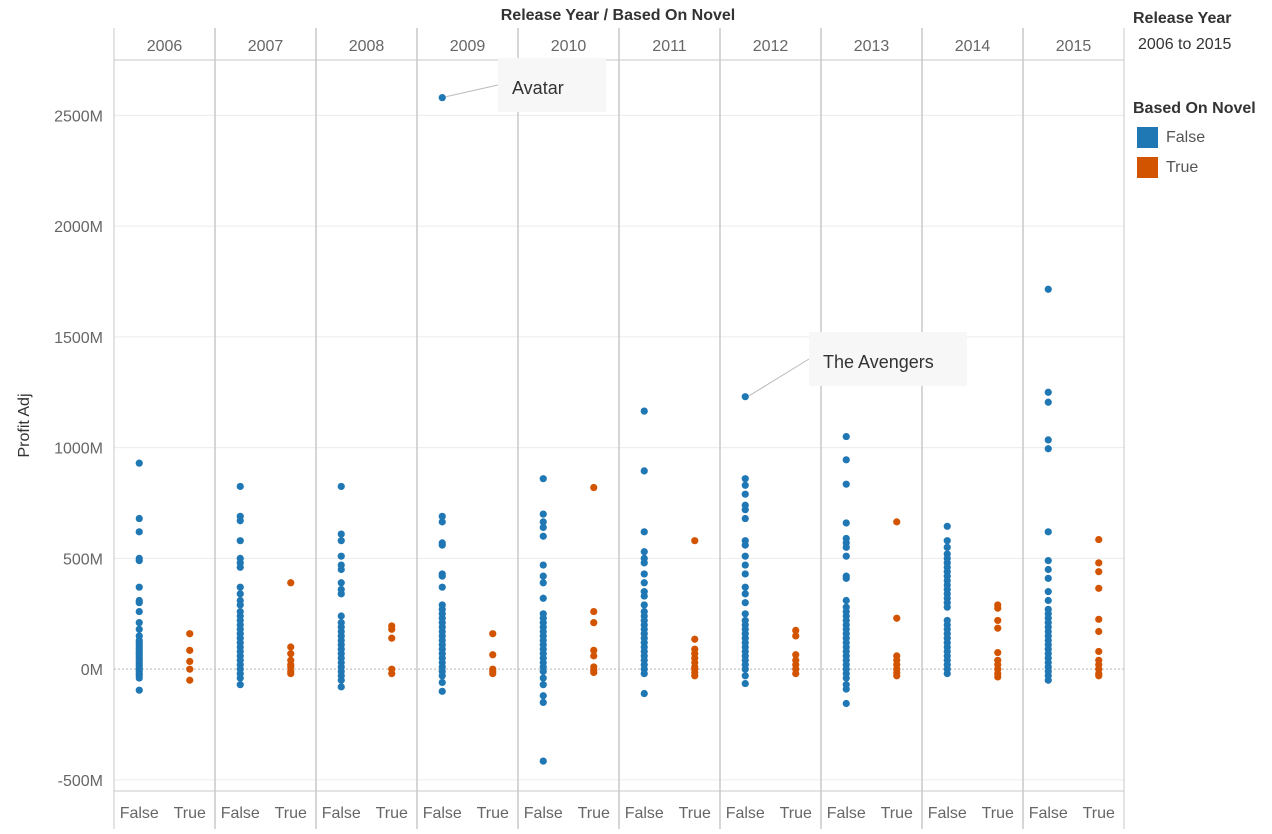  What do you see at coordinates (1185, 44) in the screenshot?
I see `filter-value: 2006 to 2015` at bounding box center [1185, 44].